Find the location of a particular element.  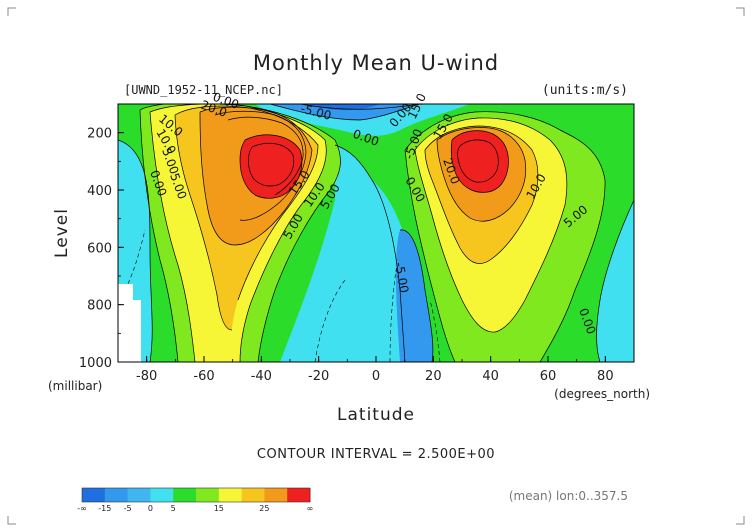

y-tick-label: 600 is located at coordinates (99, 248).